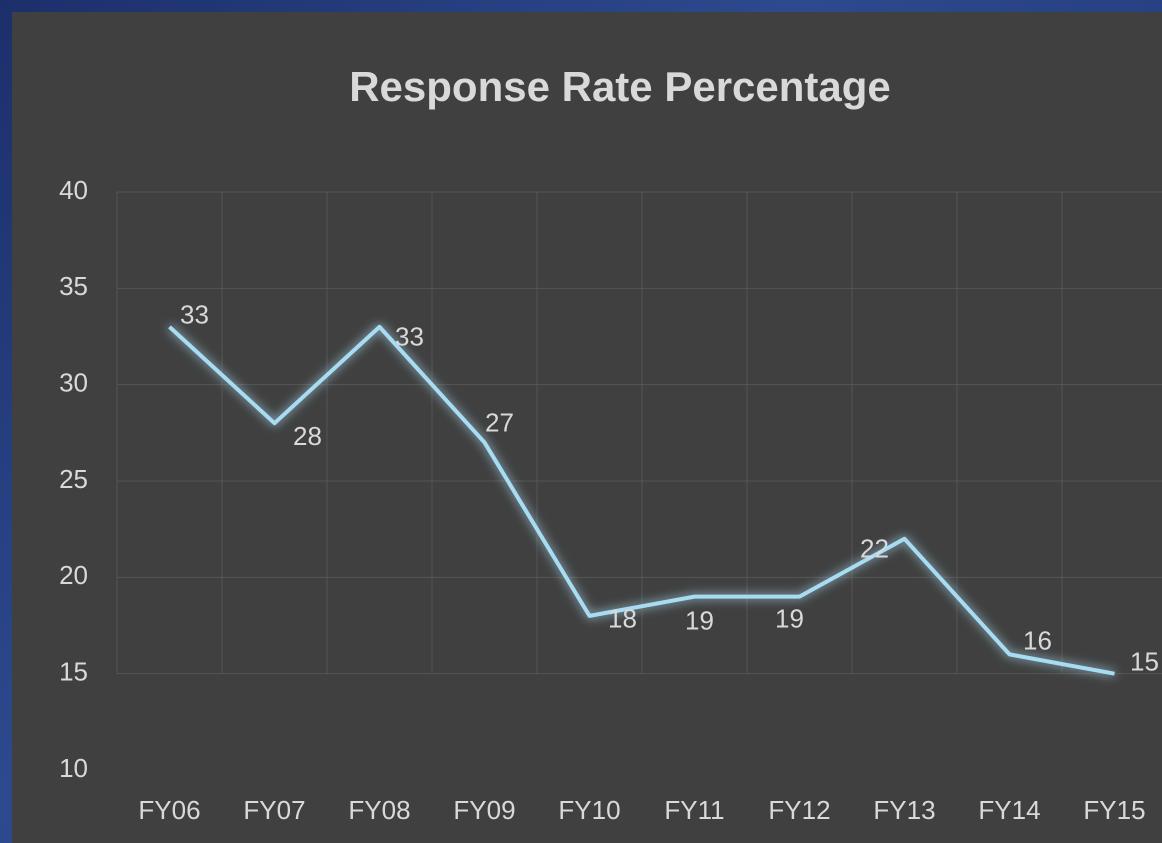  I want to click on x-tick-label: FY07, so click(274, 810).